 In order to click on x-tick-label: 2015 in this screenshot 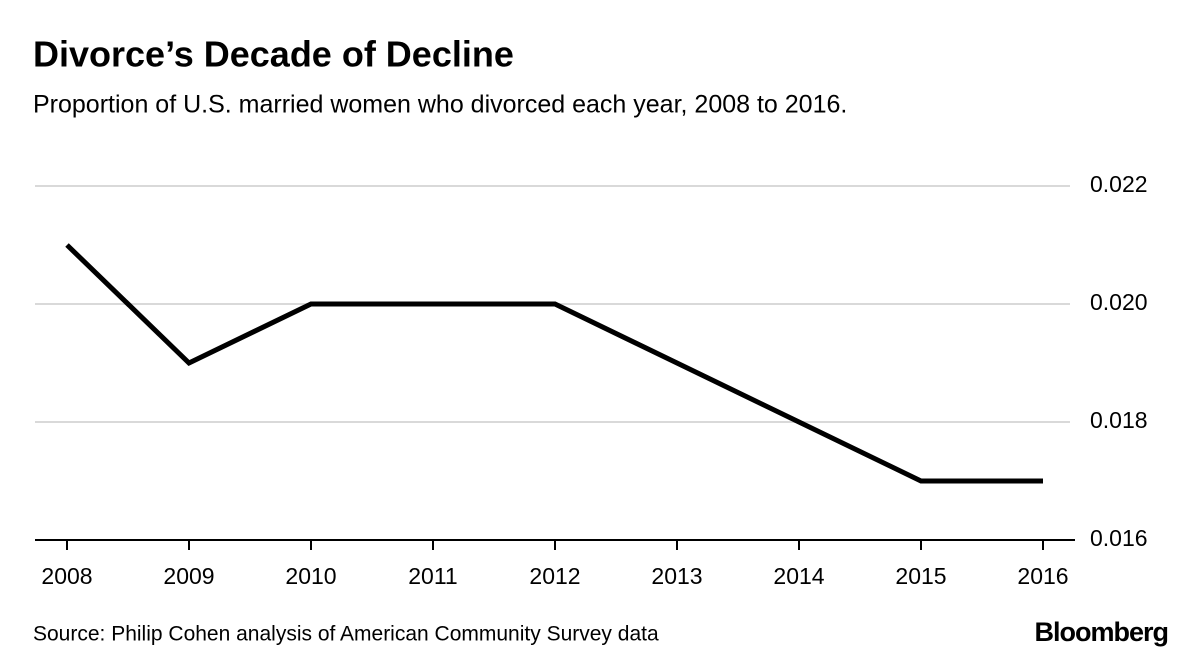, I will do `click(920, 576)`.